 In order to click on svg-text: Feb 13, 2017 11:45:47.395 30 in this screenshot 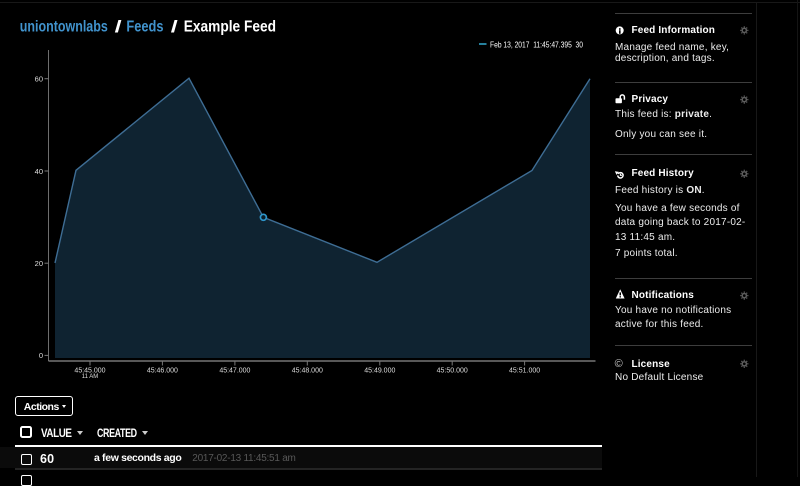, I will do `click(536, 44)`.